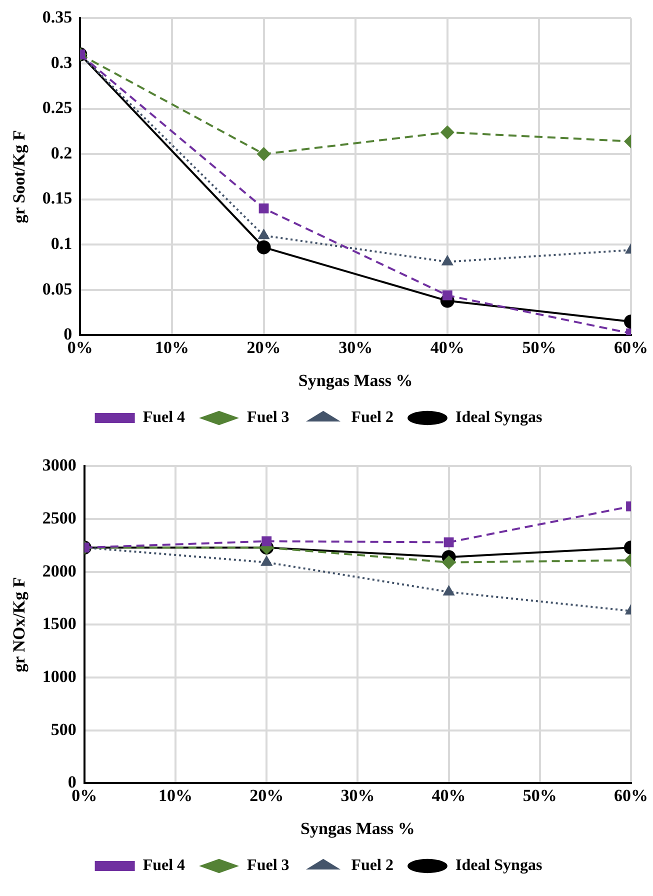 This screenshot has width=653, height=896. Describe the element at coordinates (57, 108) in the screenshot. I see `y-tick-label: 0.25` at that location.